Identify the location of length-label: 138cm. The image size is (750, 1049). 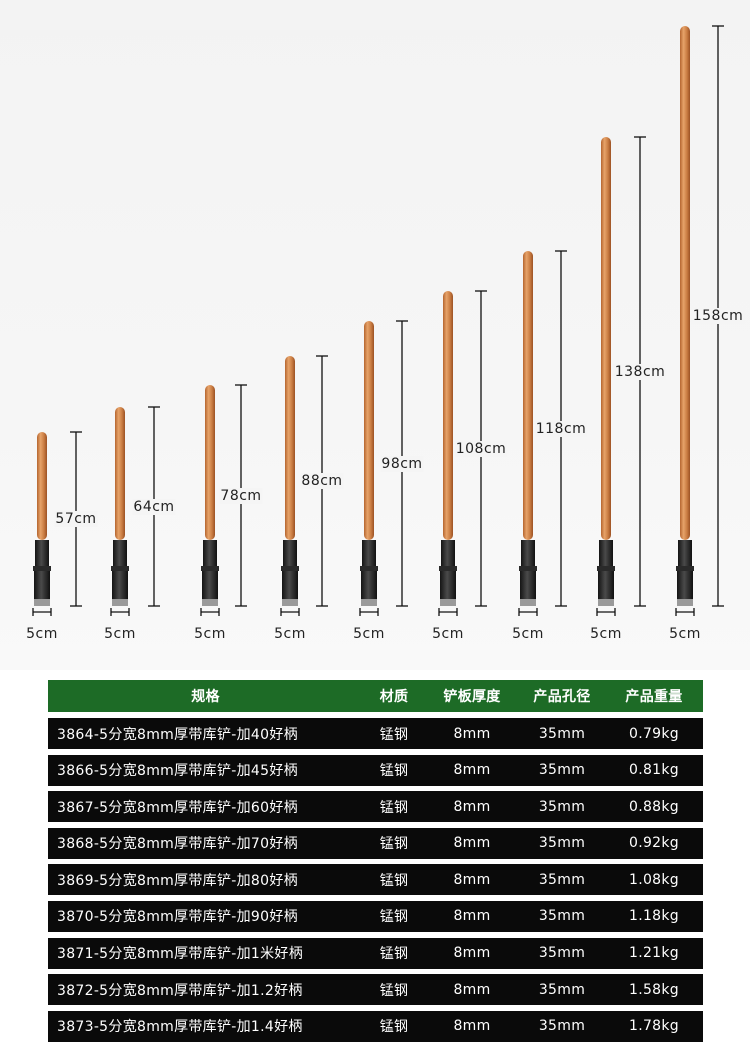
(640, 371).